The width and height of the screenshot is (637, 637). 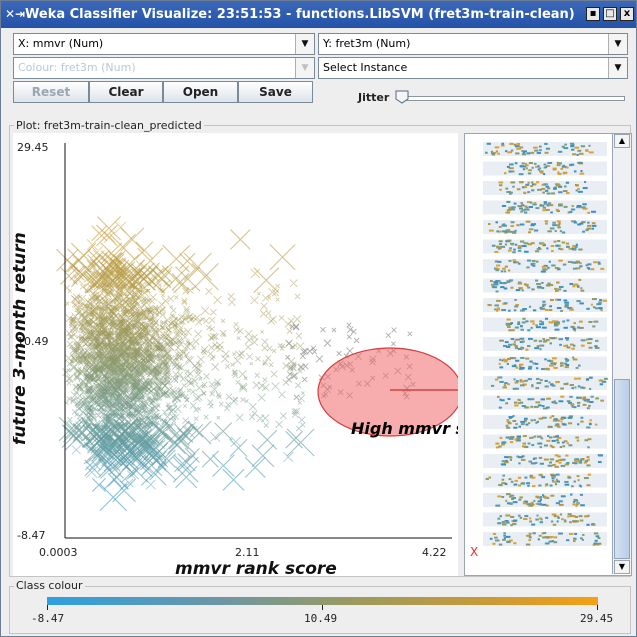 I want to click on open-button: Open, so click(x=200, y=92).